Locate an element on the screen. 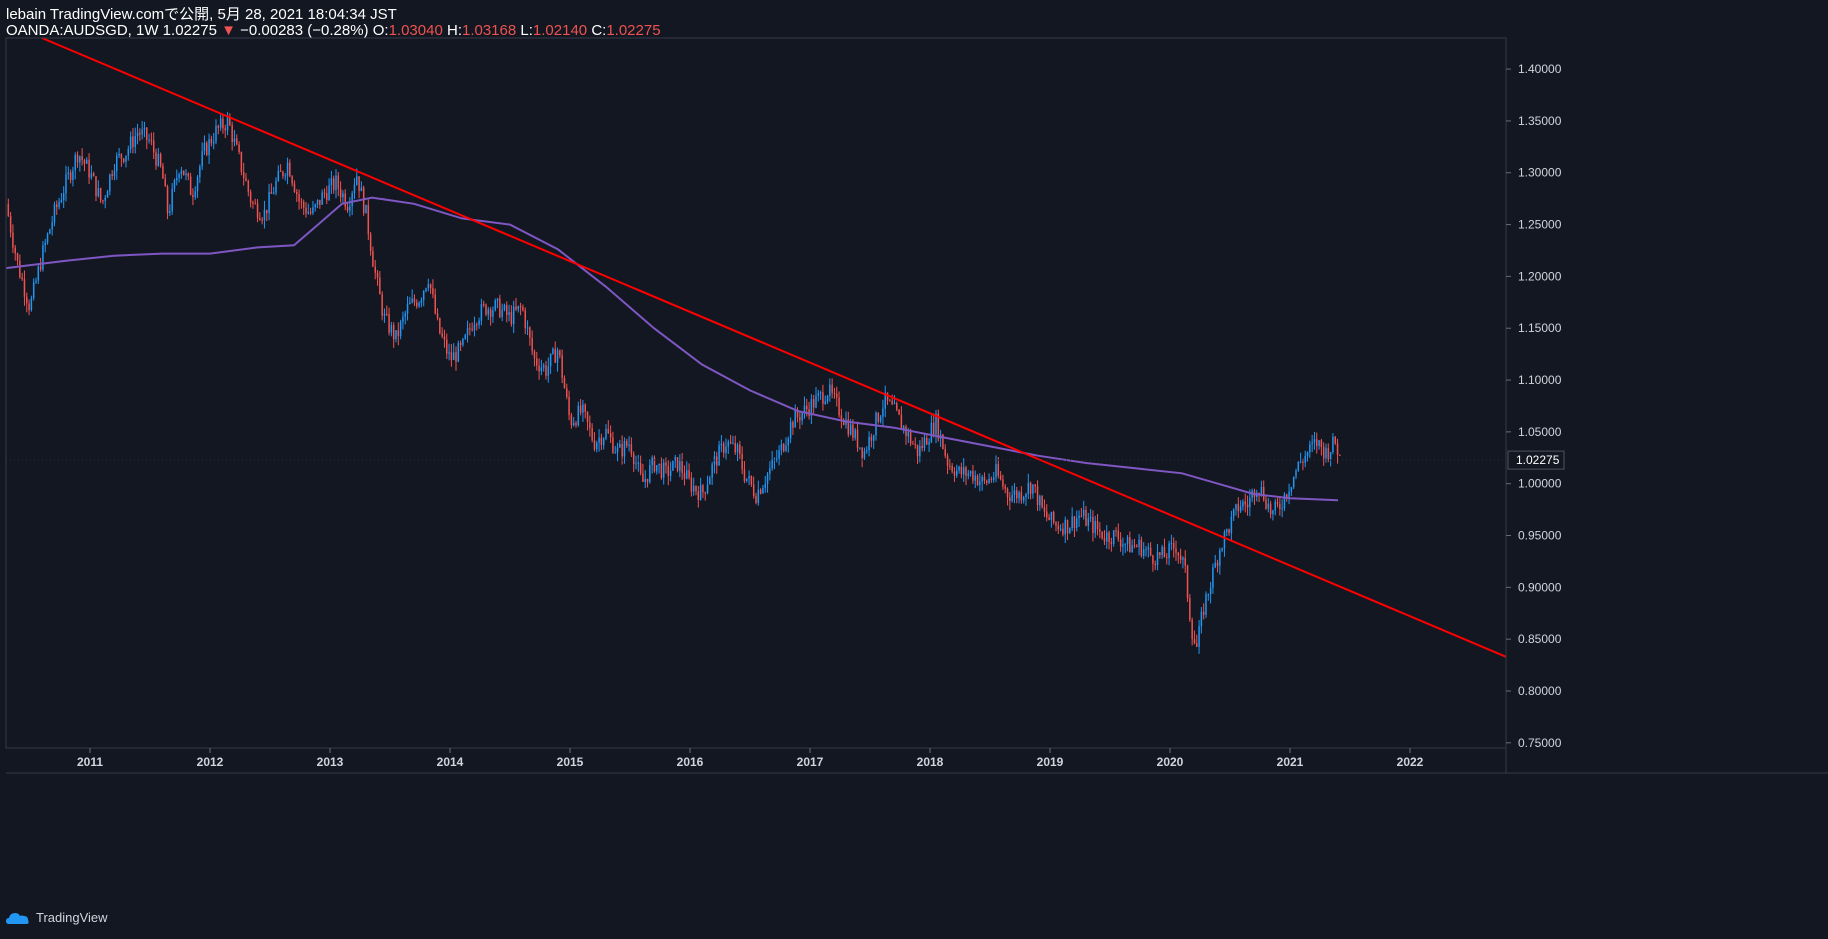 The image size is (1828, 939). x-tick-label: 2016 is located at coordinates (690, 762).